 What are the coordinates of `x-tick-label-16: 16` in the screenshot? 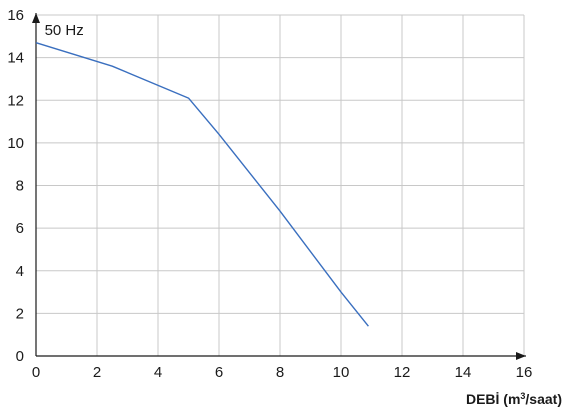 It's located at (524, 372).